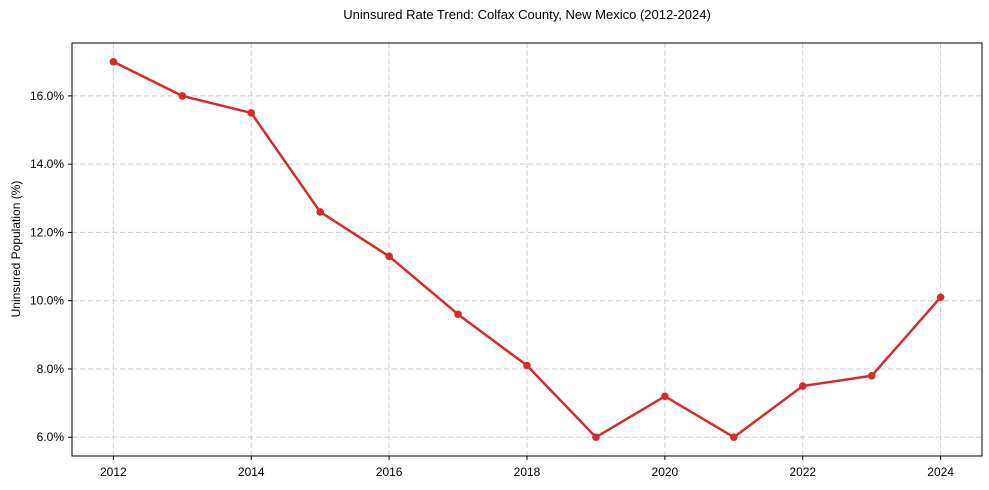  Describe the element at coordinates (665, 472) in the screenshot. I see `x-tick-label: 2020` at that location.